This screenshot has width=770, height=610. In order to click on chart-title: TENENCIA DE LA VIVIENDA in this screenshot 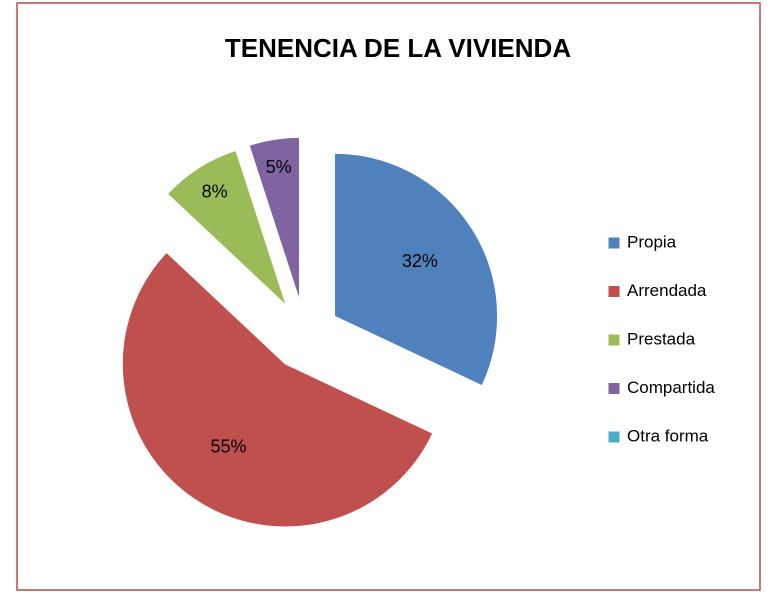, I will do `click(398, 48)`.